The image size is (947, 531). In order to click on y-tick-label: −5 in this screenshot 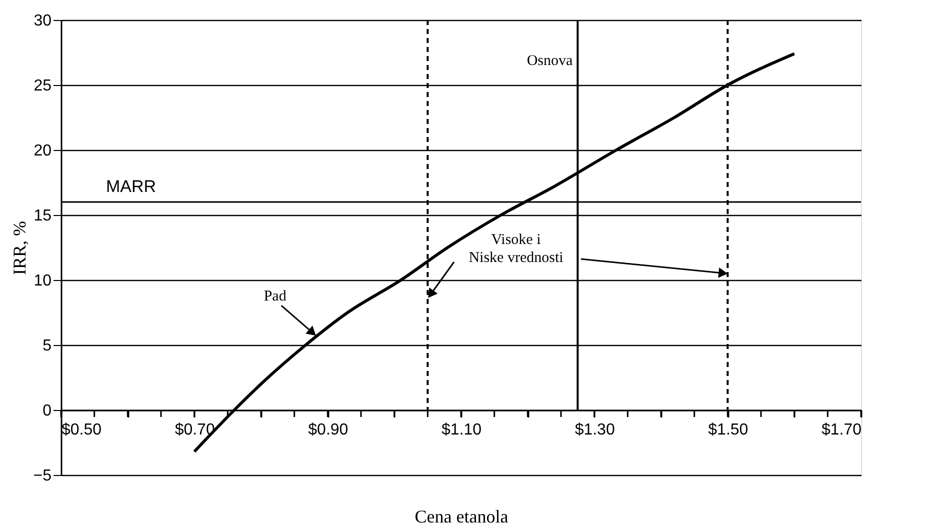, I will do `click(42, 476)`.